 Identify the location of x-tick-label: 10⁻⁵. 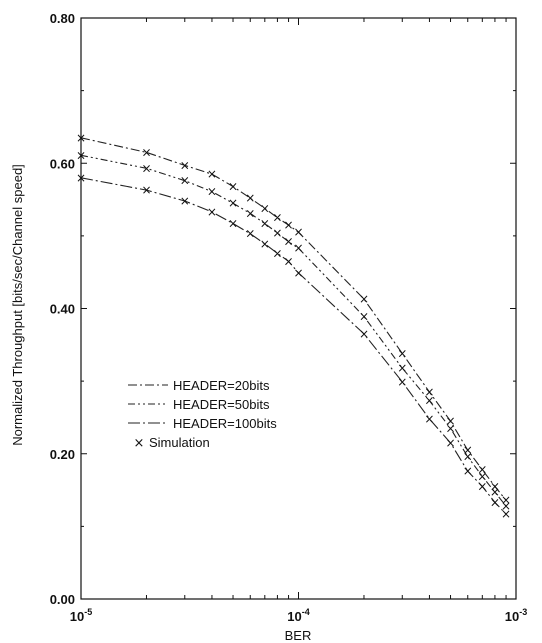
(81, 615).